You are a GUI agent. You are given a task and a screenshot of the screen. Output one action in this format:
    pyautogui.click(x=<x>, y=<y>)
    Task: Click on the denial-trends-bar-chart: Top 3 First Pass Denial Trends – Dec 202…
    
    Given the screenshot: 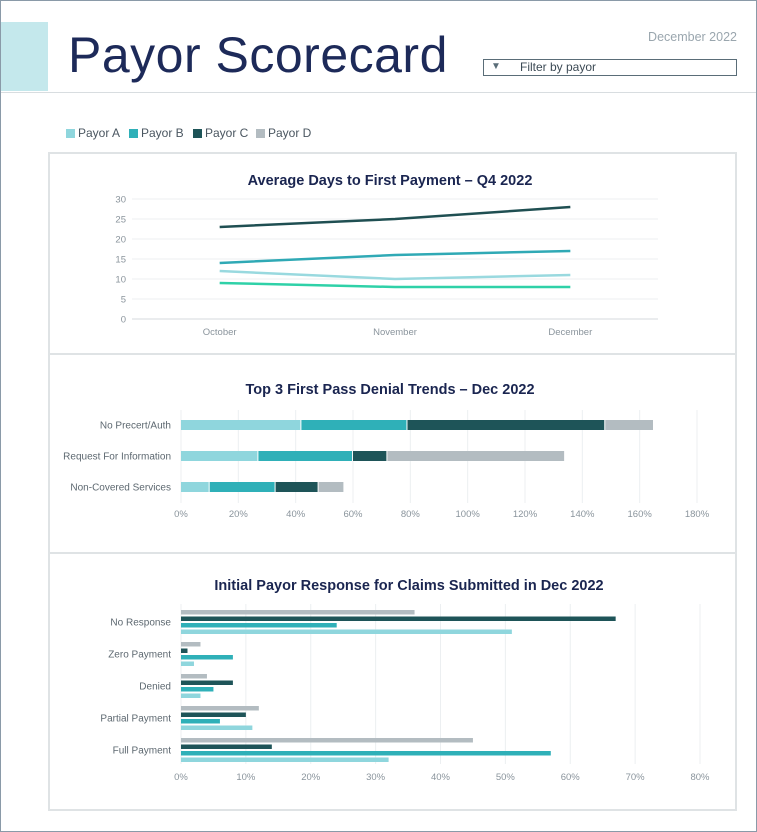 What is the action you would take?
    pyautogui.click(x=386, y=451)
    